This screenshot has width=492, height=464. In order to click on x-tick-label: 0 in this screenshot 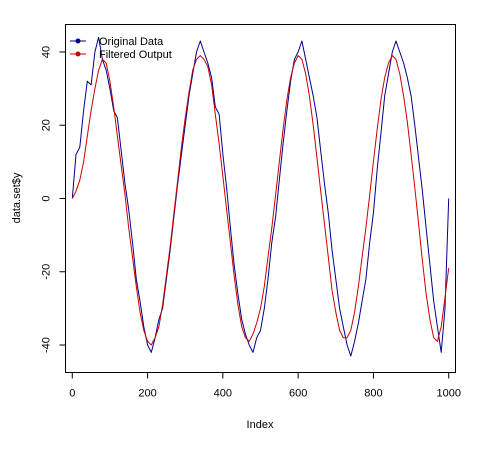, I will do `click(72, 394)`.